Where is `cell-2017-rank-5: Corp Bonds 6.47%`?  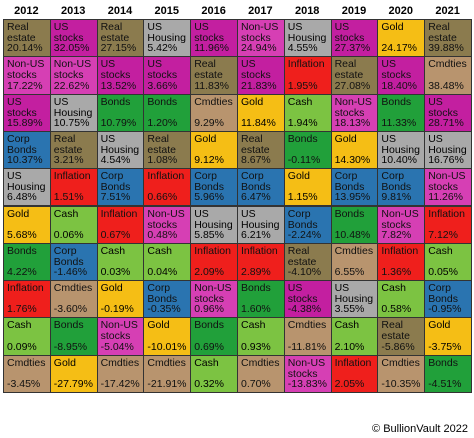
cell-2017-rank-5: Corp Bonds 6.47% is located at coordinates (261, 187).